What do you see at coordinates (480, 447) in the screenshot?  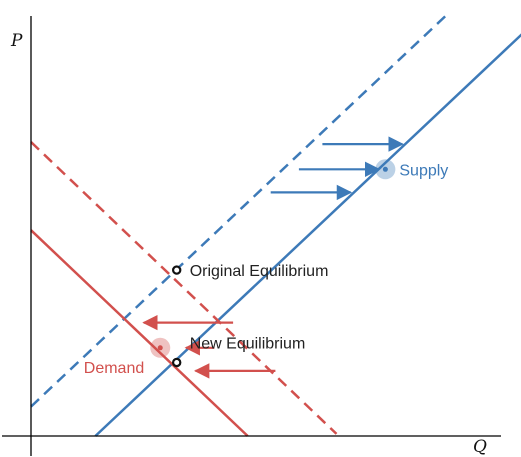 I see `x-axis-label: Q` at bounding box center [480, 447].